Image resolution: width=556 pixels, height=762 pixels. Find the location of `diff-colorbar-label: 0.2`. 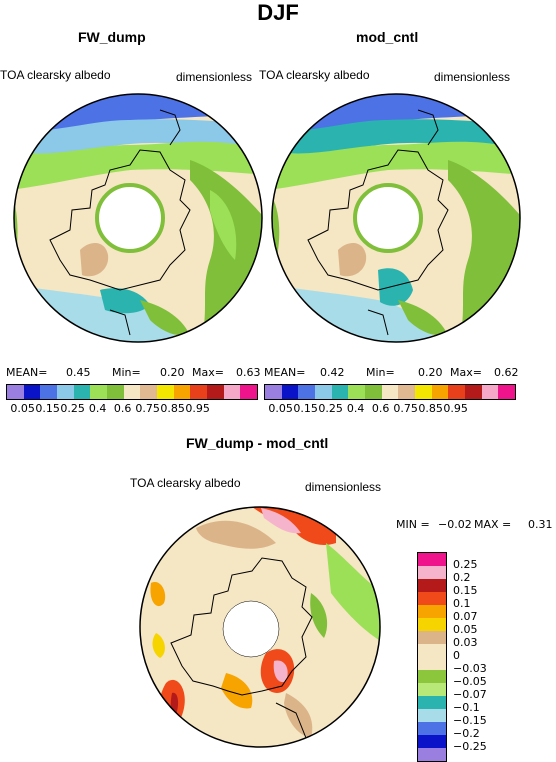

diff-colorbar-label: 0.2 is located at coordinates (462, 577).